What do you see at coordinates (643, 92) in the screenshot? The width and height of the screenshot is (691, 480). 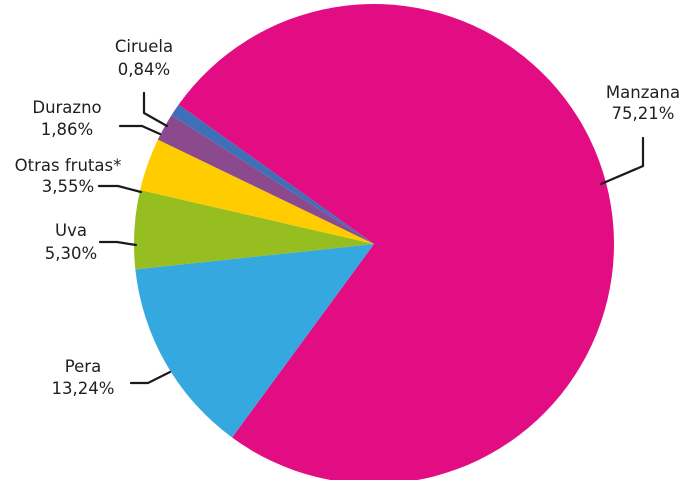 I see `slice-label-manzana: Manzana` at bounding box center [643, 92].